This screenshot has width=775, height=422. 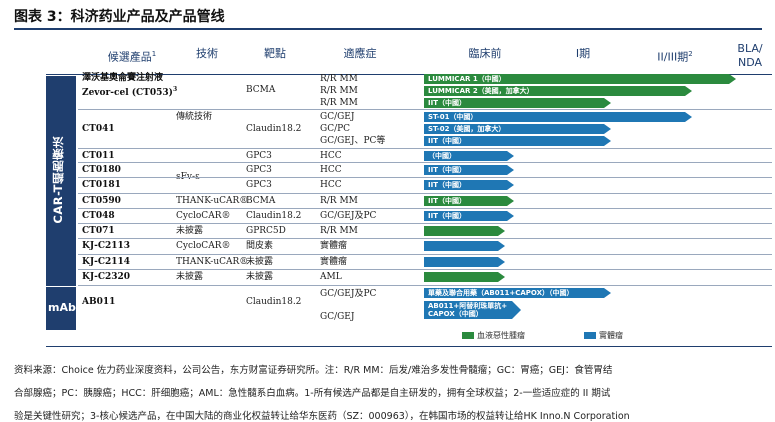 I want to click on pipeline-bar: ST-01（中國）, so click(x=558, y=117).